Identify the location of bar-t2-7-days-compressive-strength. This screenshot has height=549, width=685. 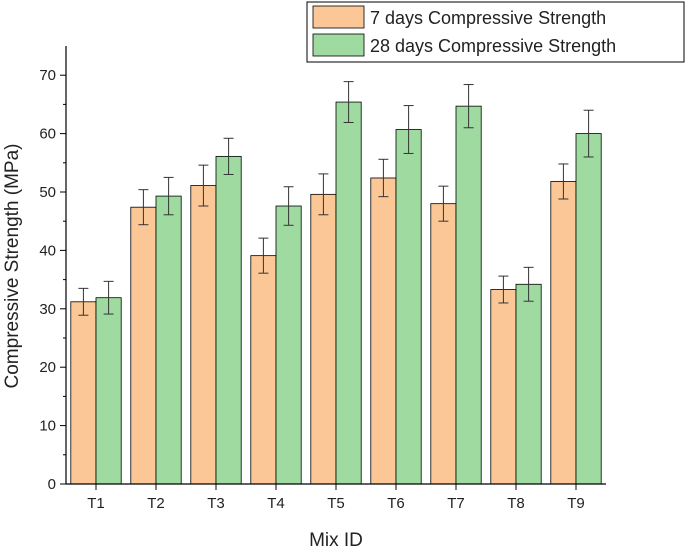
(143, 345).